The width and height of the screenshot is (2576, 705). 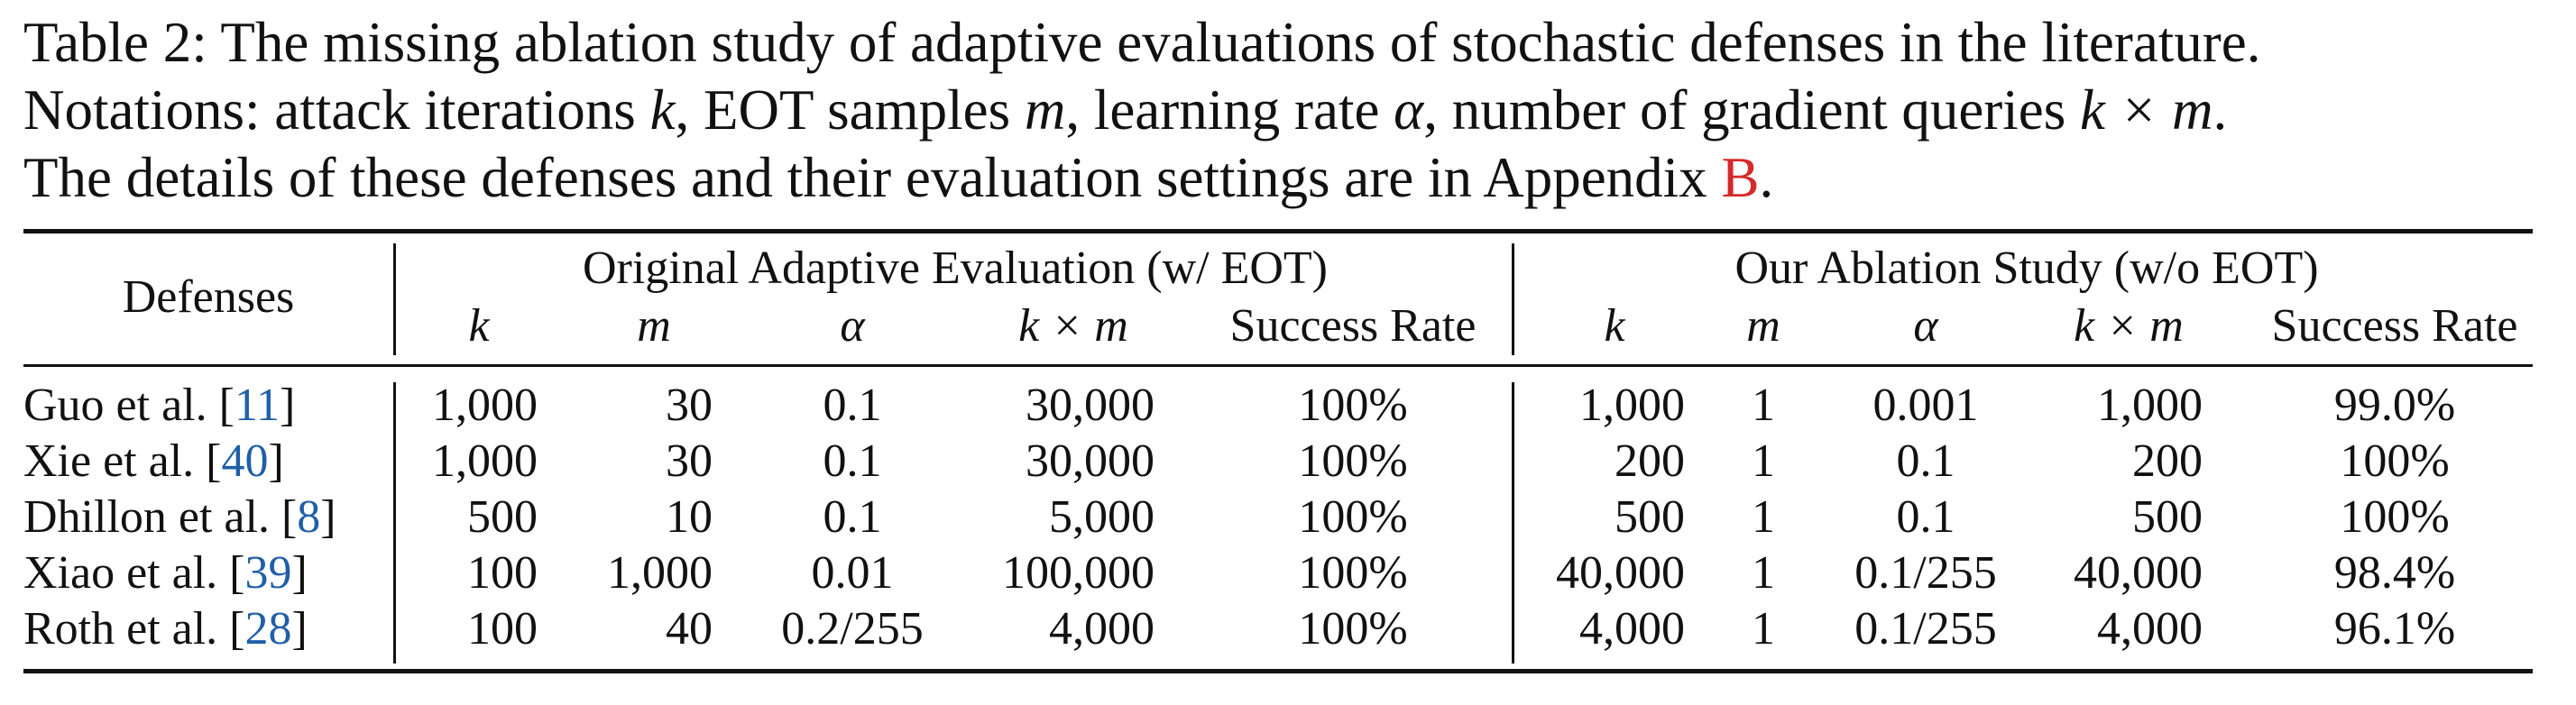 I want to click on citation-link: 28, so click(x=268, y=629).